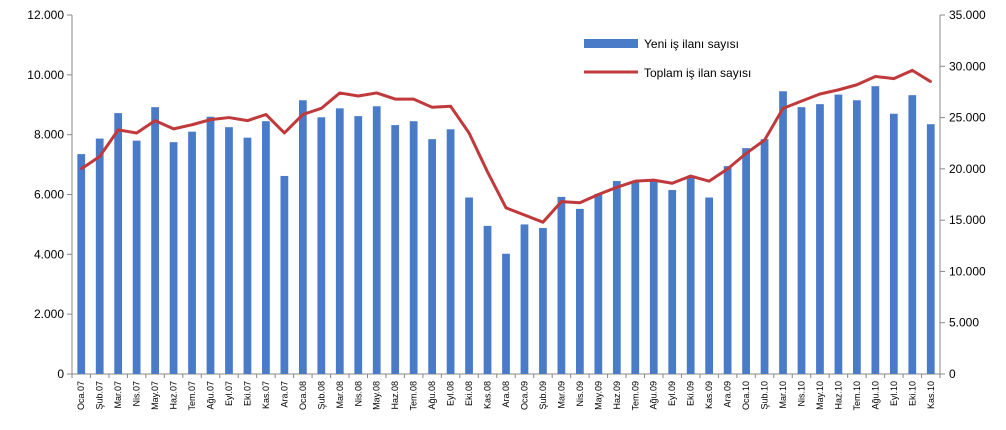 This screenshot has width=1006, height=430. What do you see at coordinates (60, 374) in the screenshot?
I see `left-tick-label: 0` at bounding box center [60, 374].